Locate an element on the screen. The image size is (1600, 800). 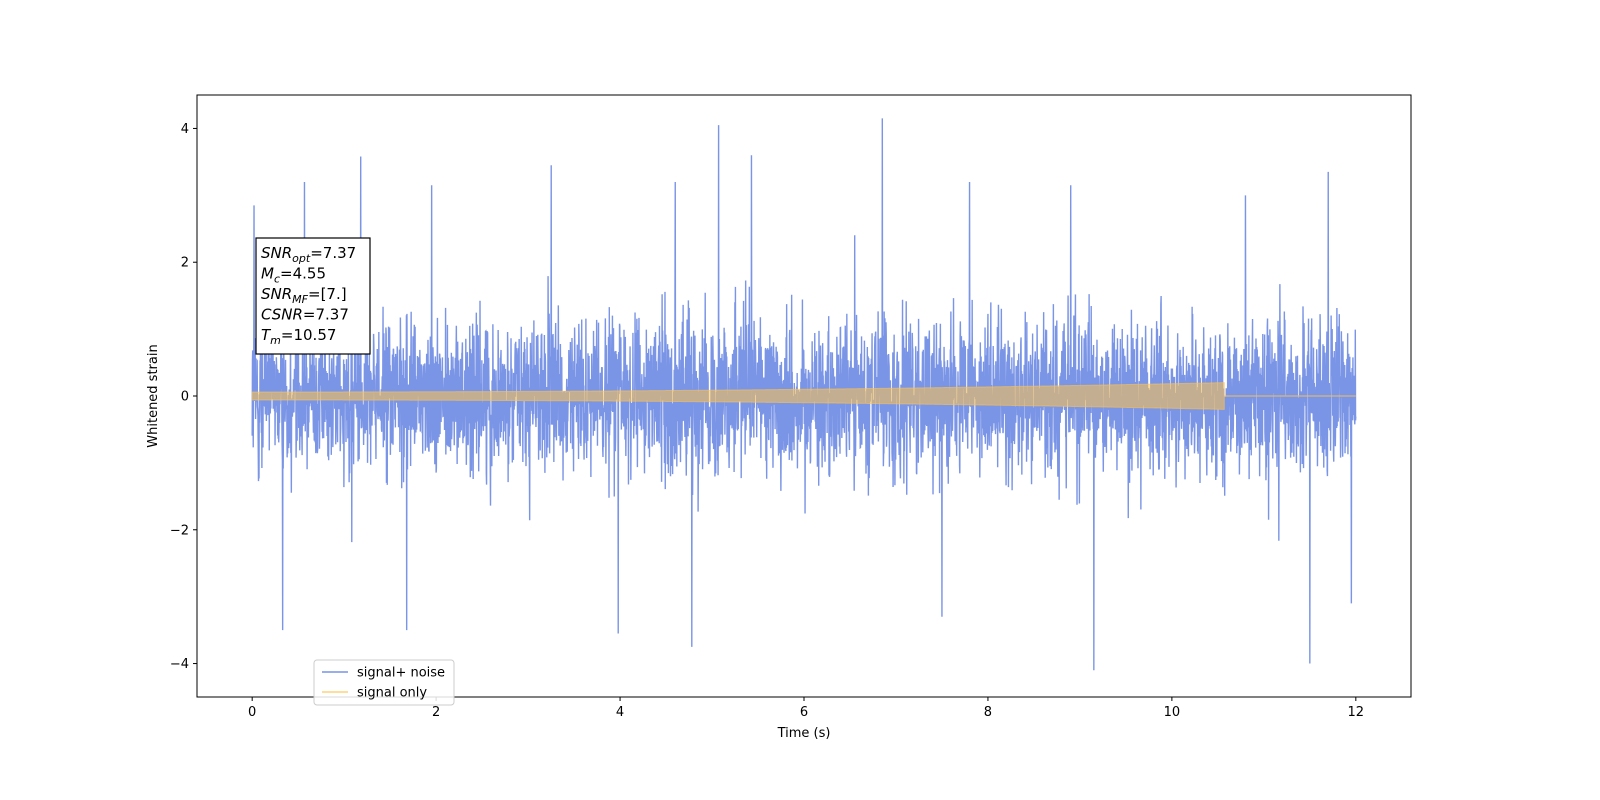
y-axis: −4 −2 0 2 4 is located at coordinates (183, 397).